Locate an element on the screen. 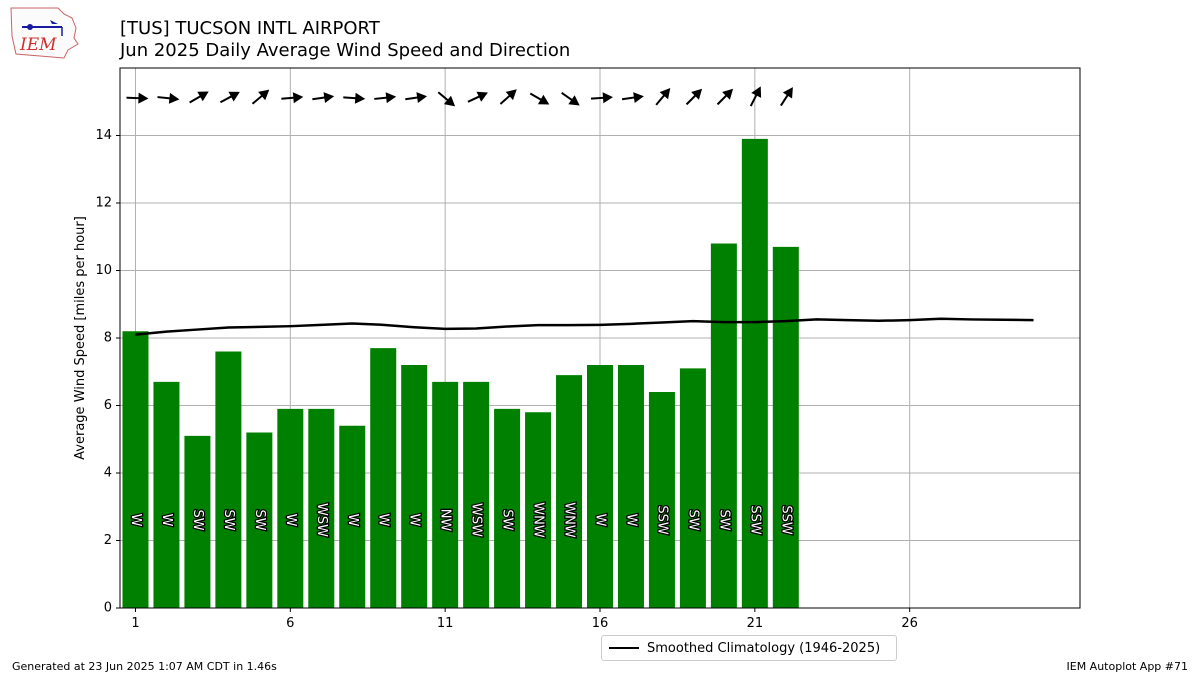  y-tick-label: 6 is located at coordinates (108, 405).